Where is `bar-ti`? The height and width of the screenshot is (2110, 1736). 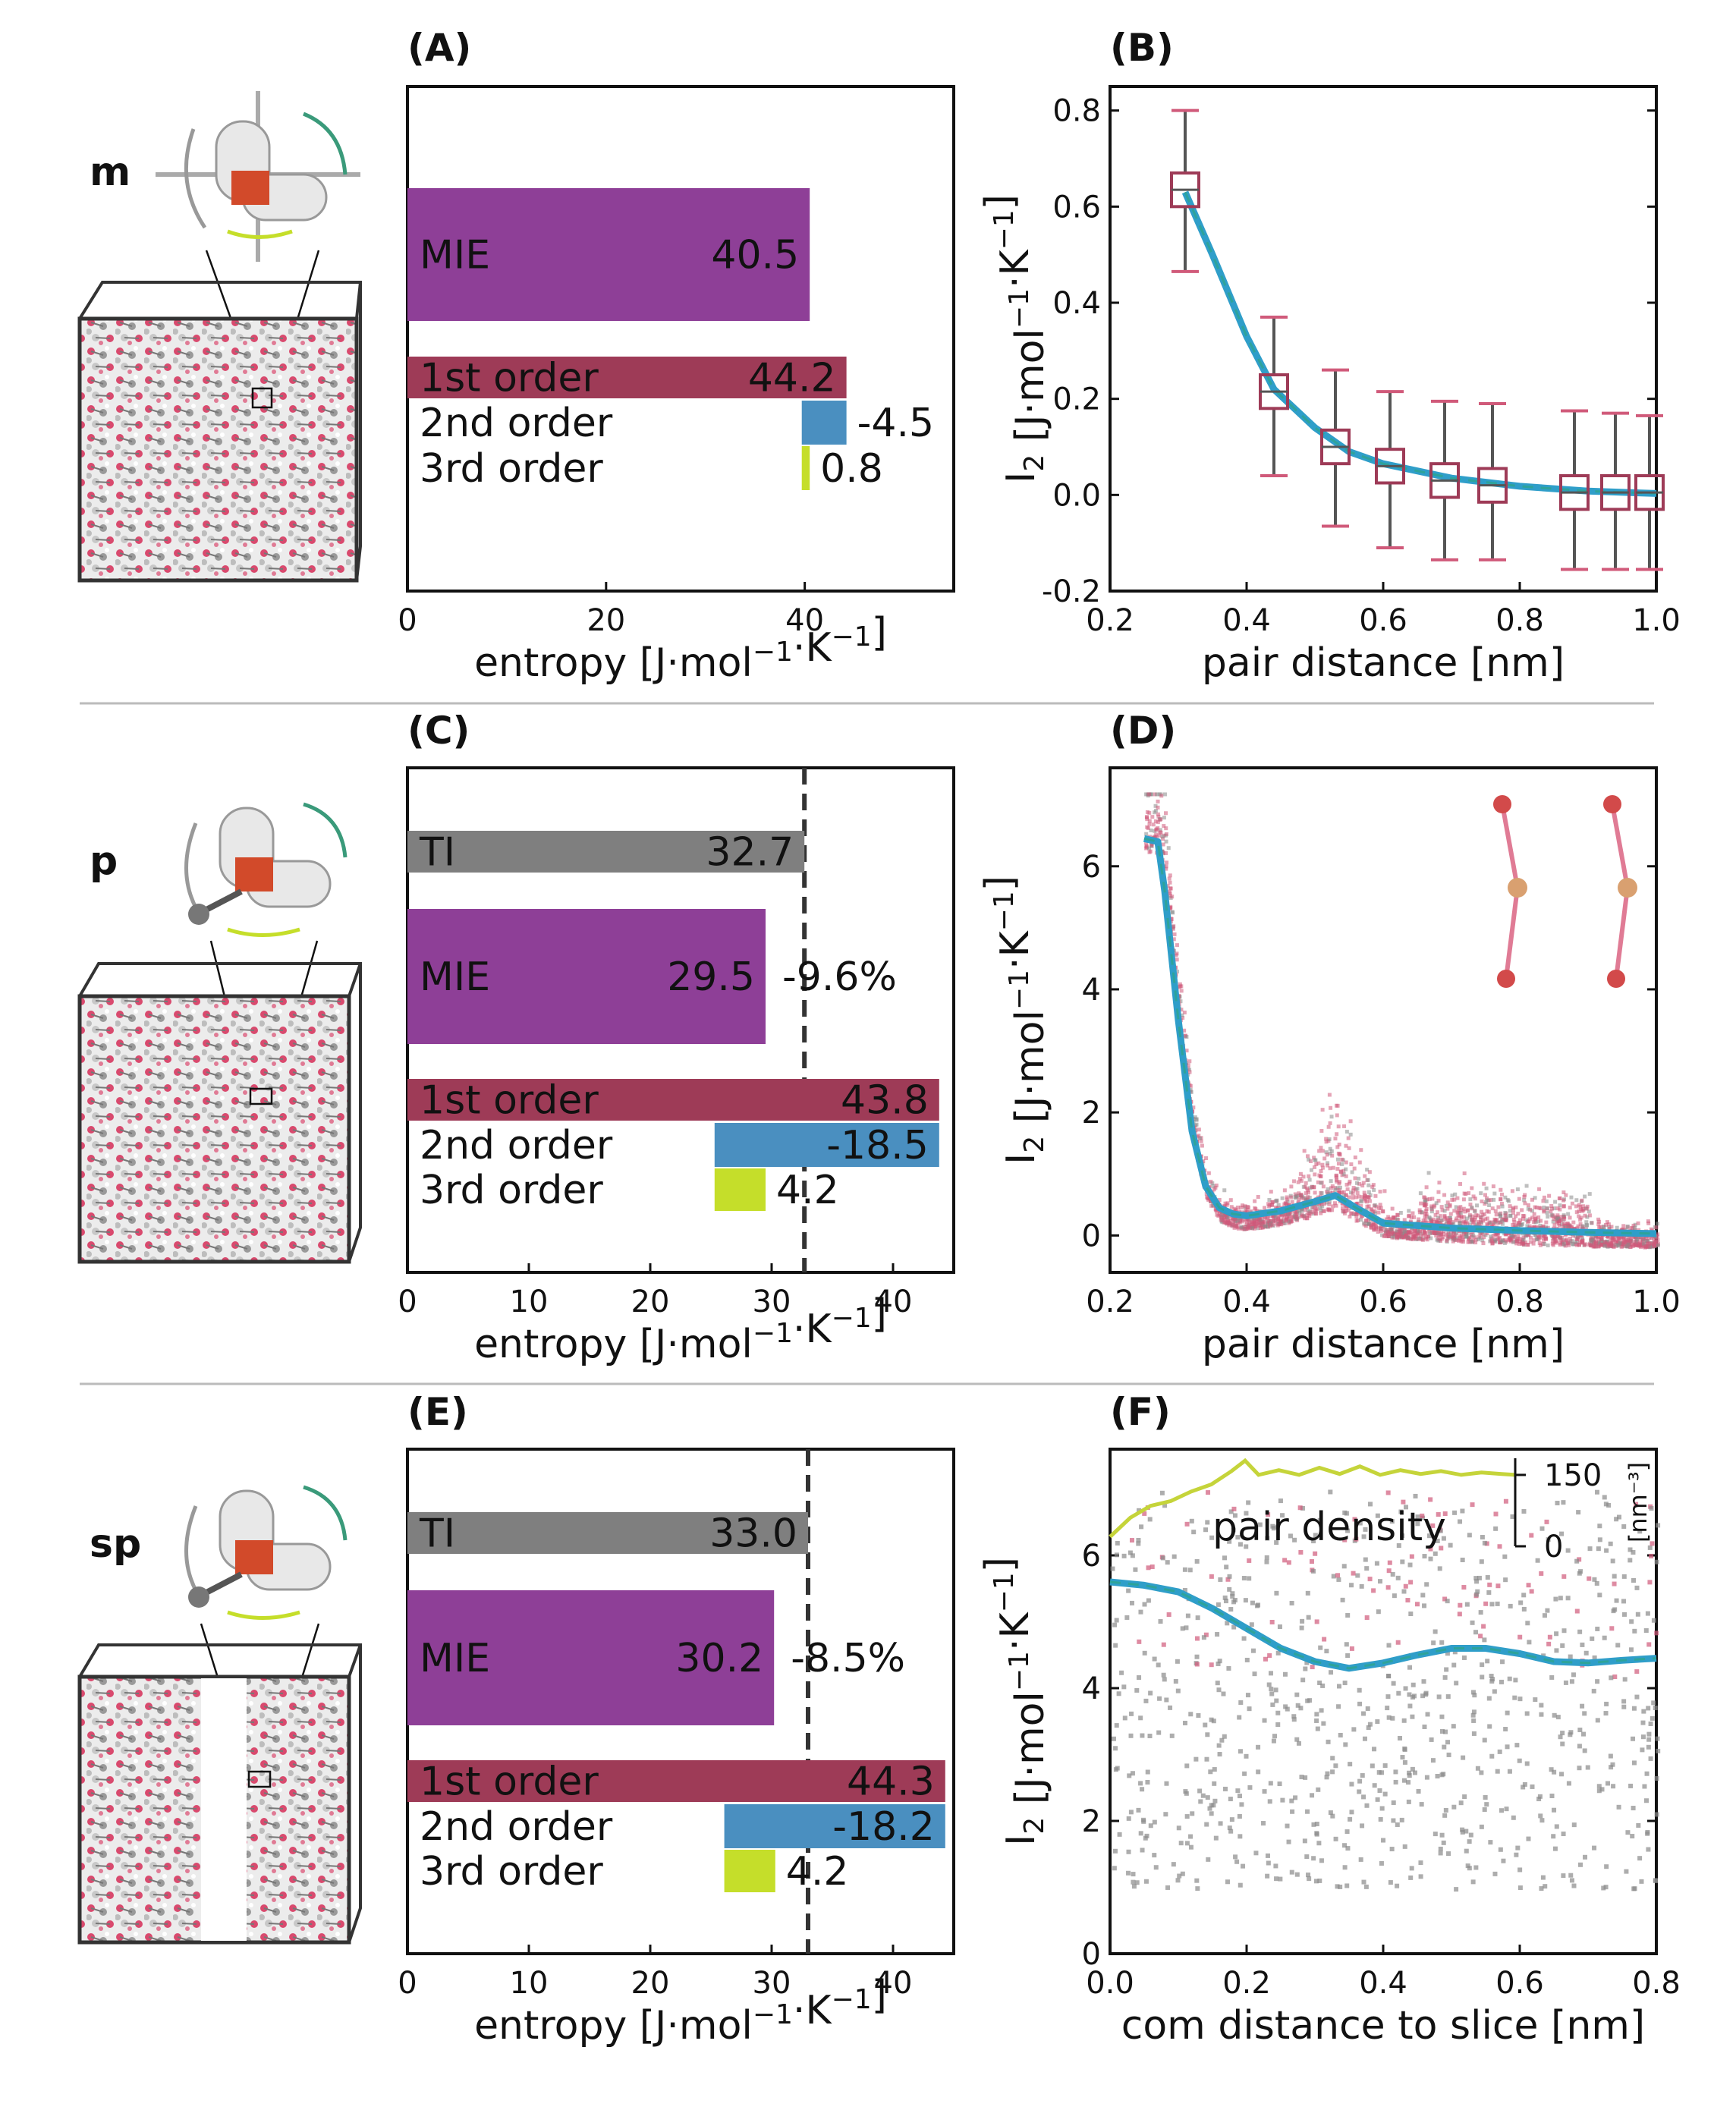 bar-ti is located at coordinates (606, 852).